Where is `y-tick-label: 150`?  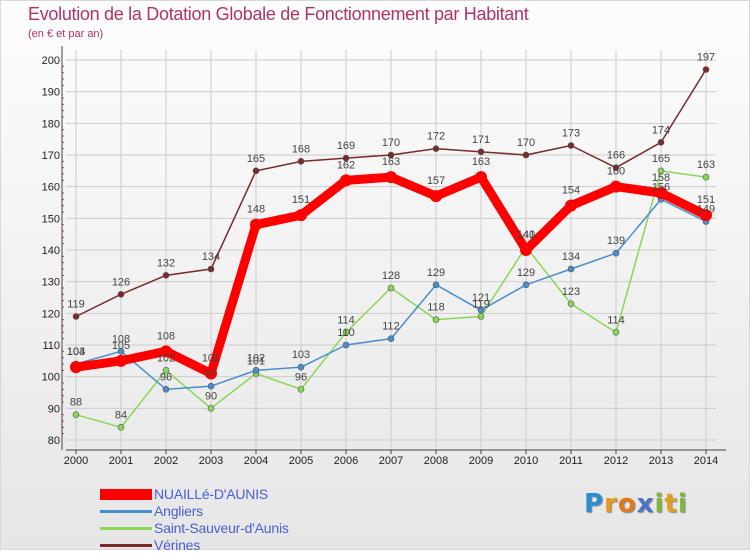 y-tick-label: 150 is located at coordinates (51, 219).